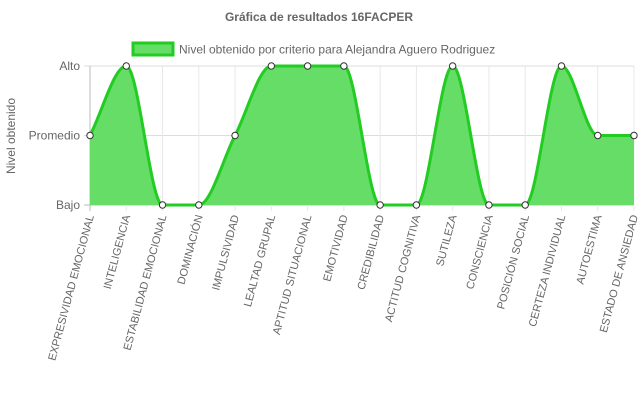 The height and width of the screenshot is (411, 639). I want to click on chart-title: Gráfica de resultados 16FACPER, so click(319, 17).